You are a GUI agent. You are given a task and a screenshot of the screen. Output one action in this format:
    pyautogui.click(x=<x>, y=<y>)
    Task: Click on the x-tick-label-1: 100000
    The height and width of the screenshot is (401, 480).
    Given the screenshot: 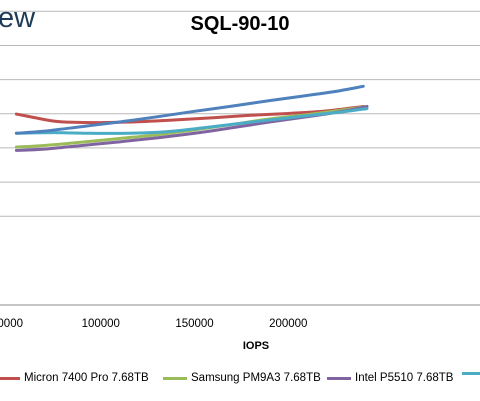 What is the action you would take?
    pyautogui.click(x=101, y=324)
    